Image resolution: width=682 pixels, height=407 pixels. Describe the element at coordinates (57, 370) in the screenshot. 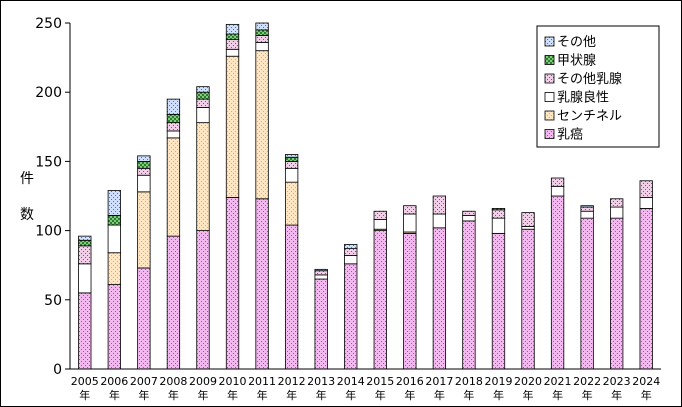

I see `y-tick-label: 0` at that location.